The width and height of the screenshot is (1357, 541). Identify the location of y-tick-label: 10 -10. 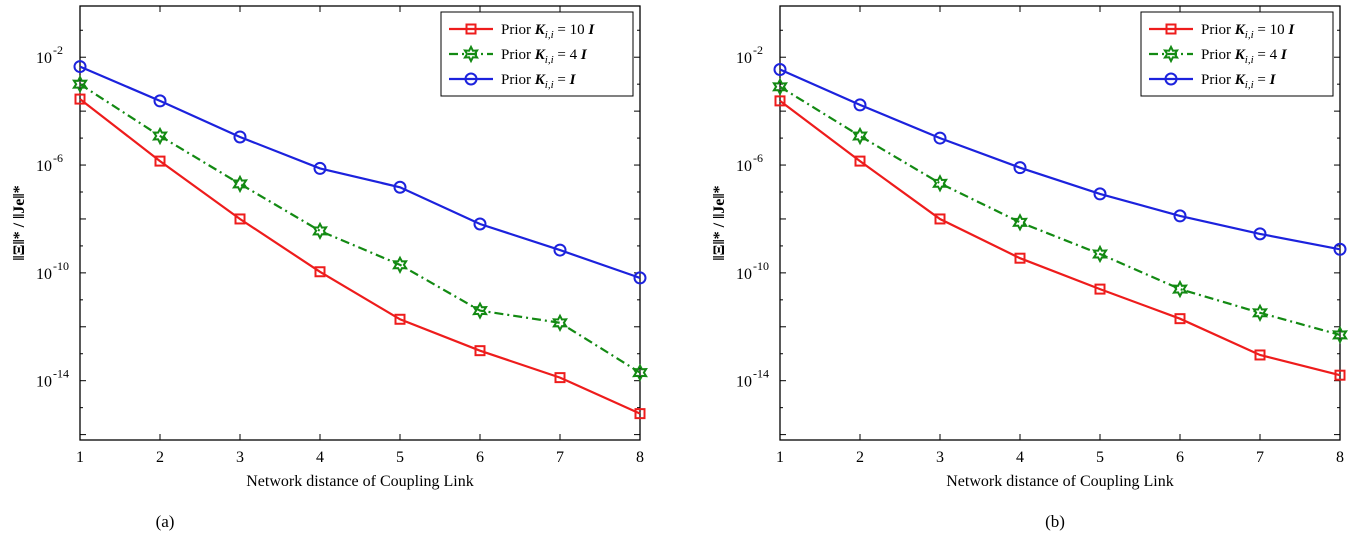
(752, 271).